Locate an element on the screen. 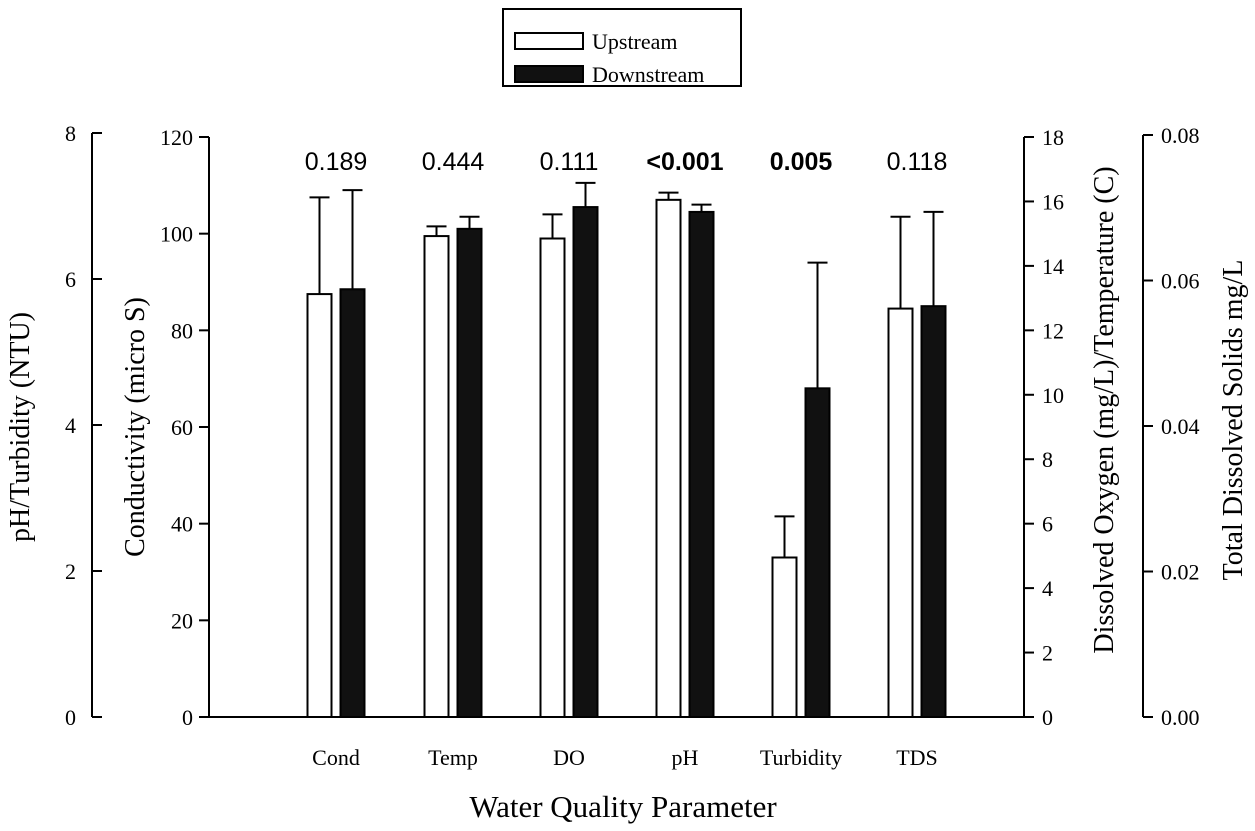 Image resolution: width=1255 pixels, height=831 pixels. tds-axis-ticks: 0.00 0.02 0.04 0.06 0.08 is located at coordinates (1171, 426).